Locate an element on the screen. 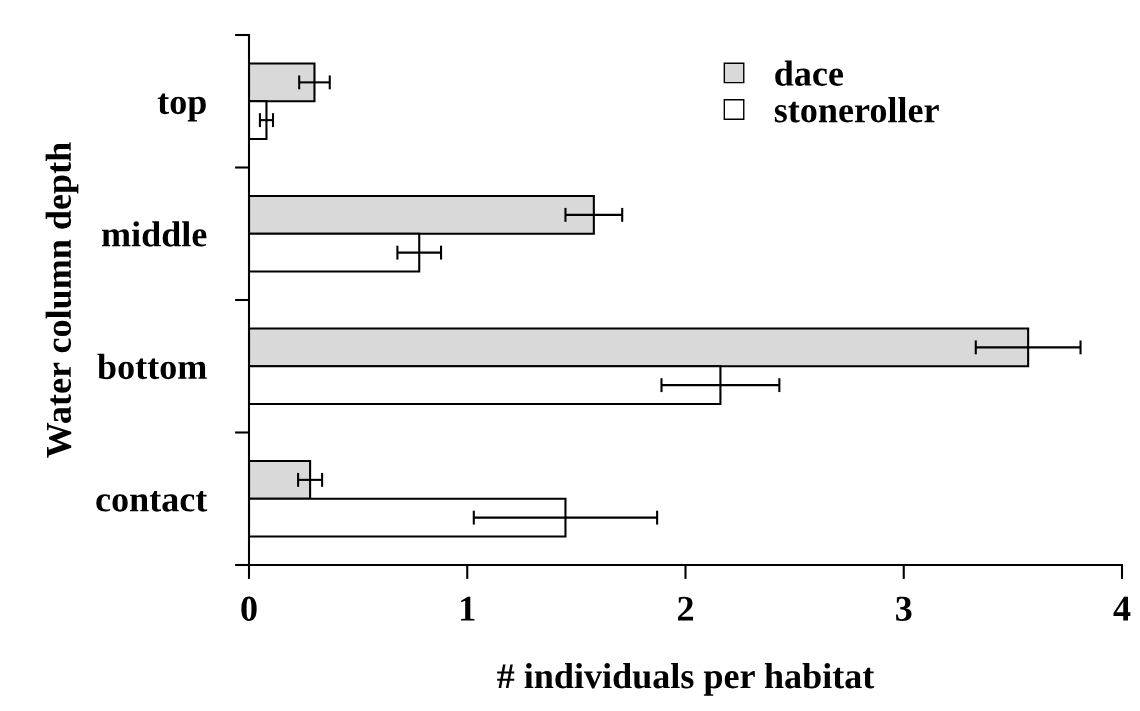 Image resolution: width=1140 pixels, height=711 pixels. y-tick-label: top is located at coordinates (181, 107).